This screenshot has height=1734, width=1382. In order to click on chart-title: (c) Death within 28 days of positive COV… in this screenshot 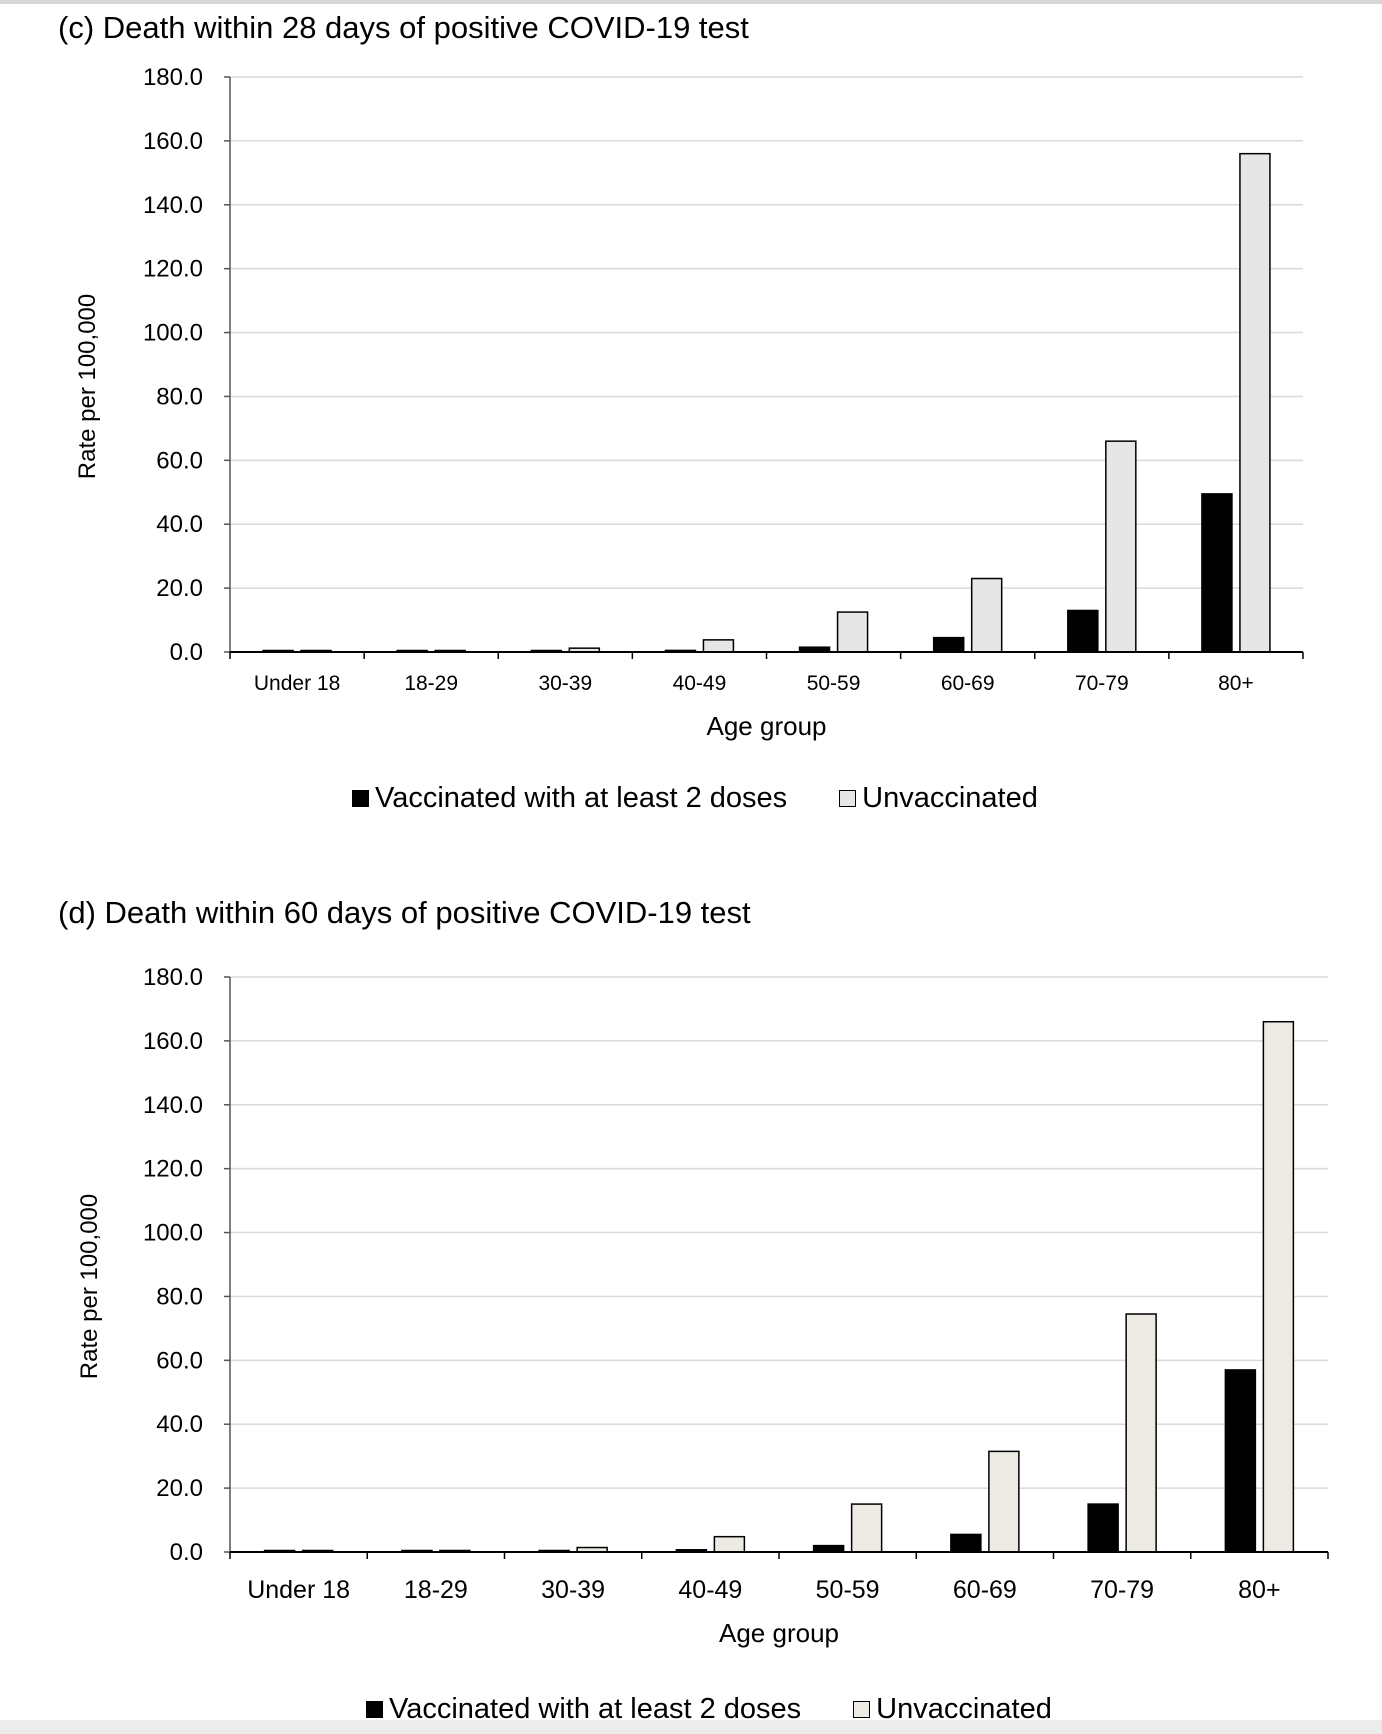, I will do `click(403, 27)`.